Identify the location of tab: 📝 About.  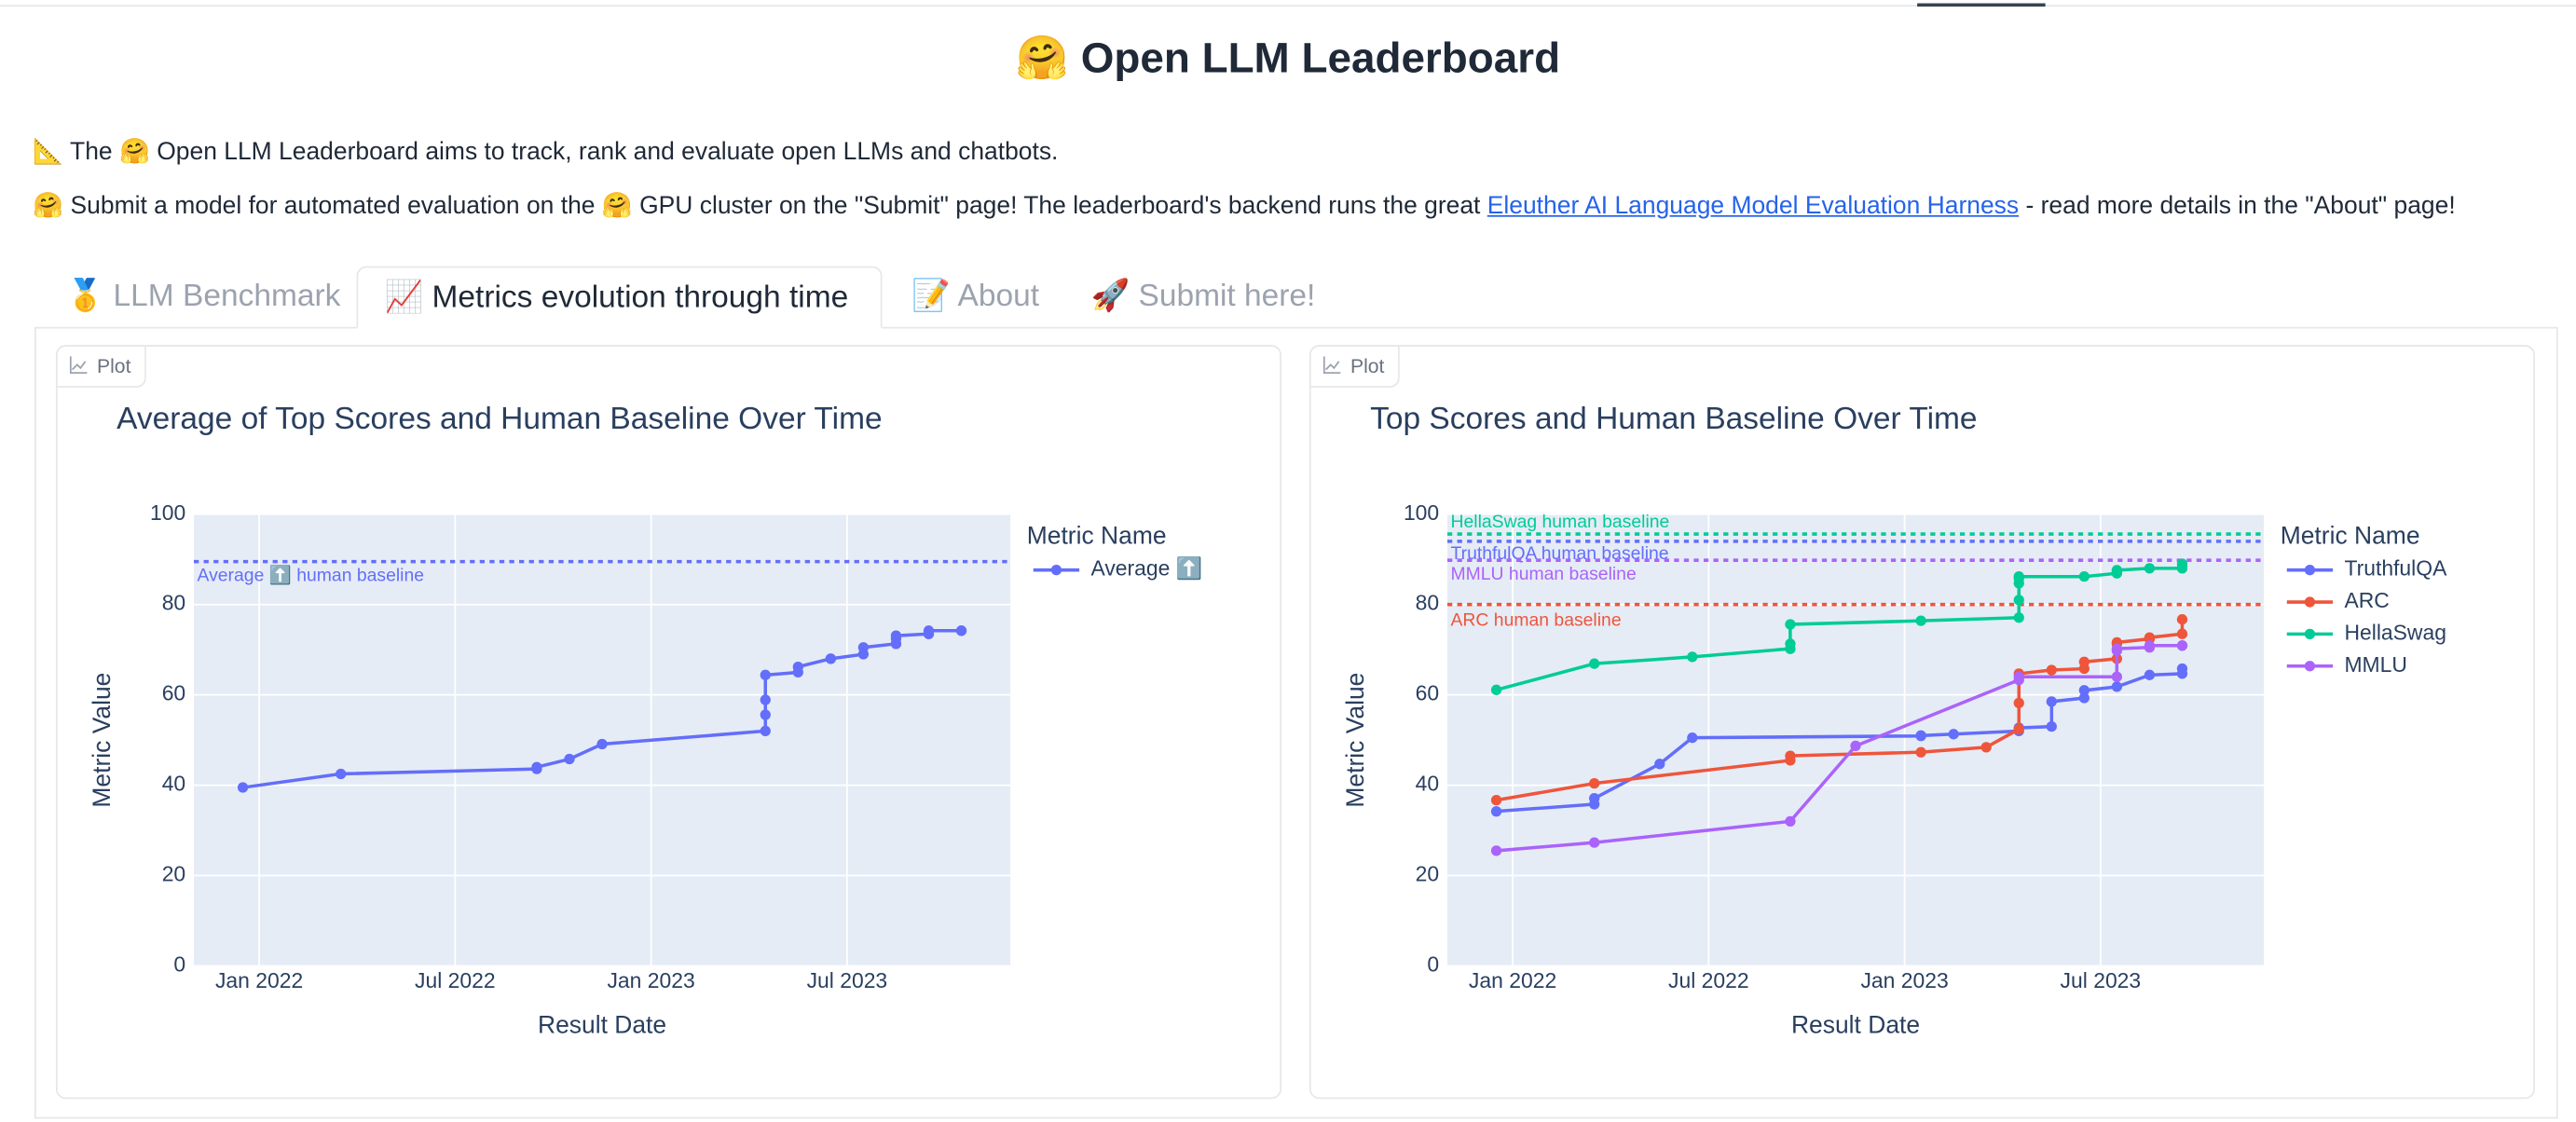
(975, 296).